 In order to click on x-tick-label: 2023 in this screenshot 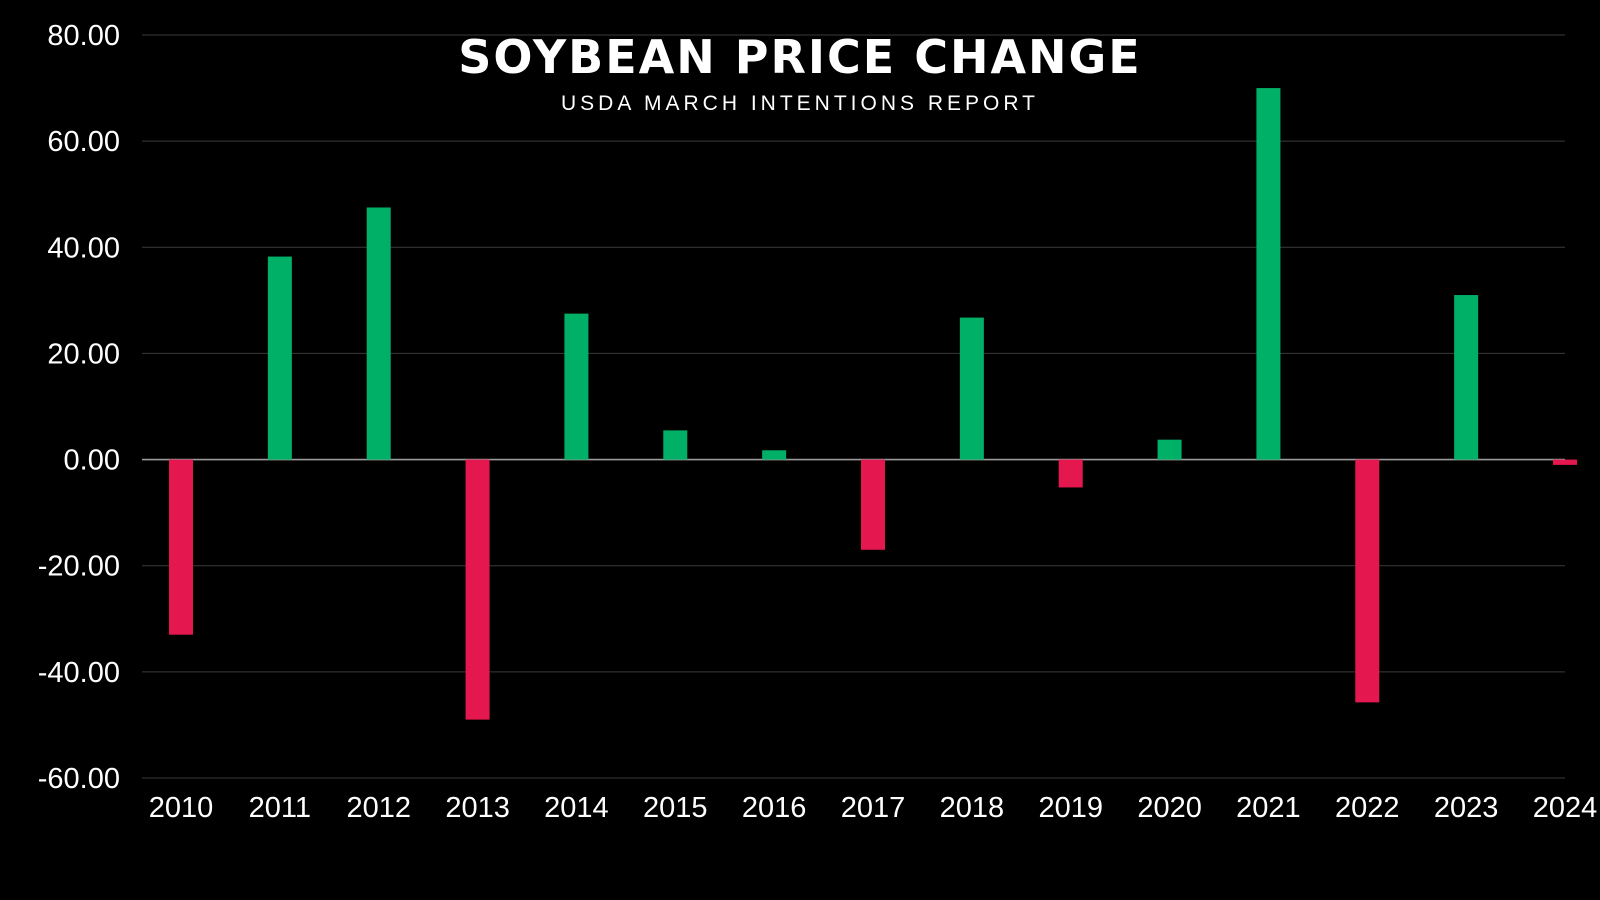, I will do `click(1466, 808)`.